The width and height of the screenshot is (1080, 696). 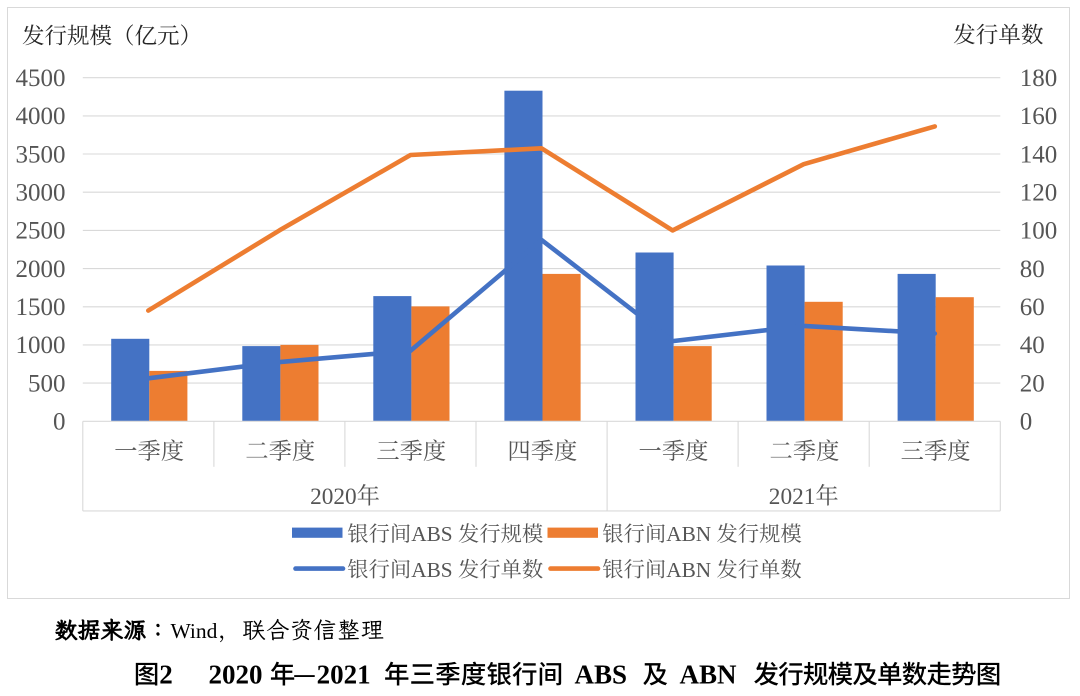 What do you see at coordinates (1039, 193) in the screenshot?
I see `svg-text: 120` at bounding box center [1039, 193].